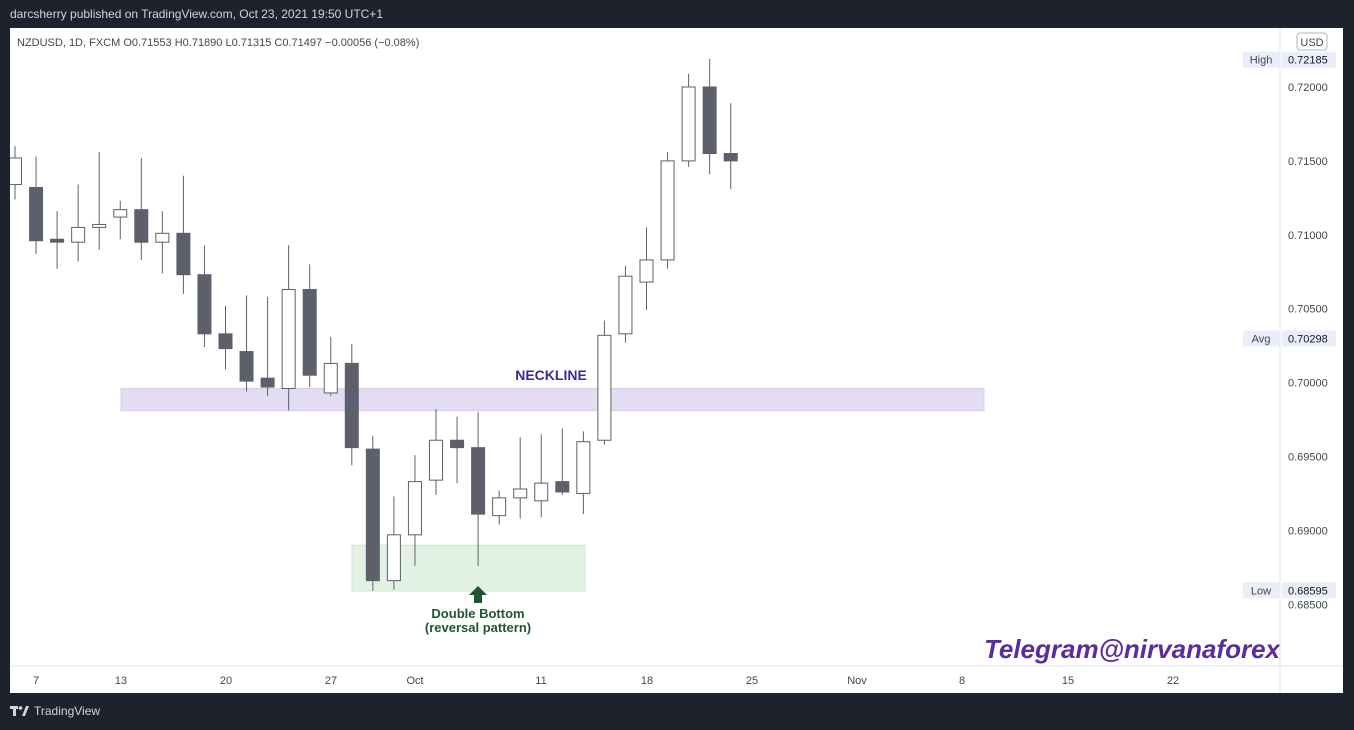  What do you see at coordinates (19, 711) in the screenshot?
I see `tradingview-logo-icon` at bounding box center [19, 711].